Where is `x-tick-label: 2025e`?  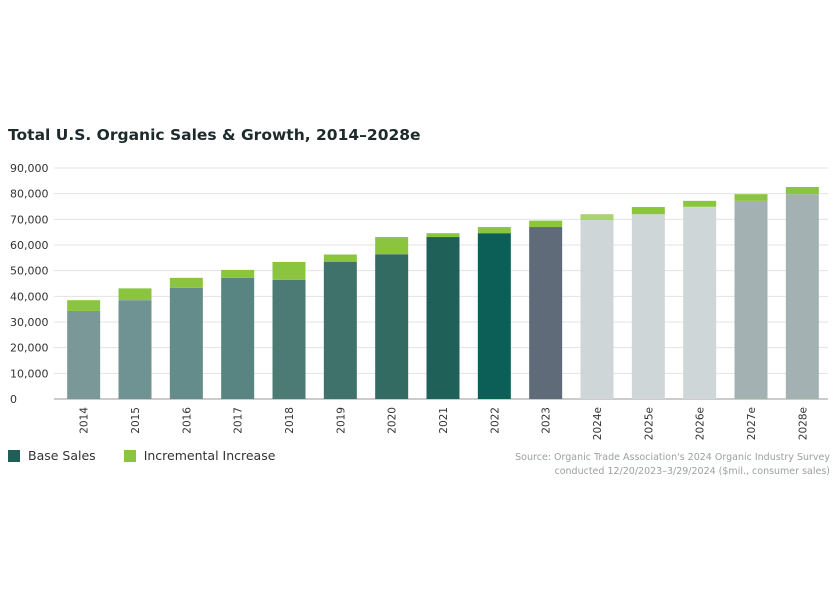 x-tick-label: 2025e is located at coordinates (649, 423).